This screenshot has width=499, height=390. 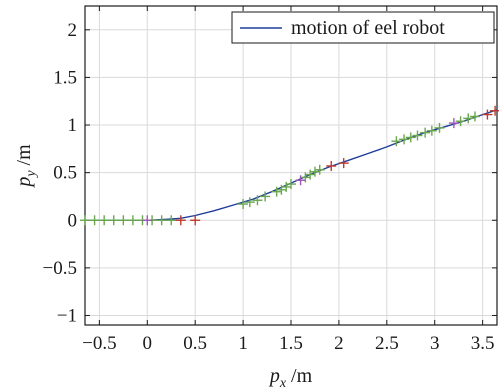 I want to click on y-tick-label: 1, so click(x=73, y=125).